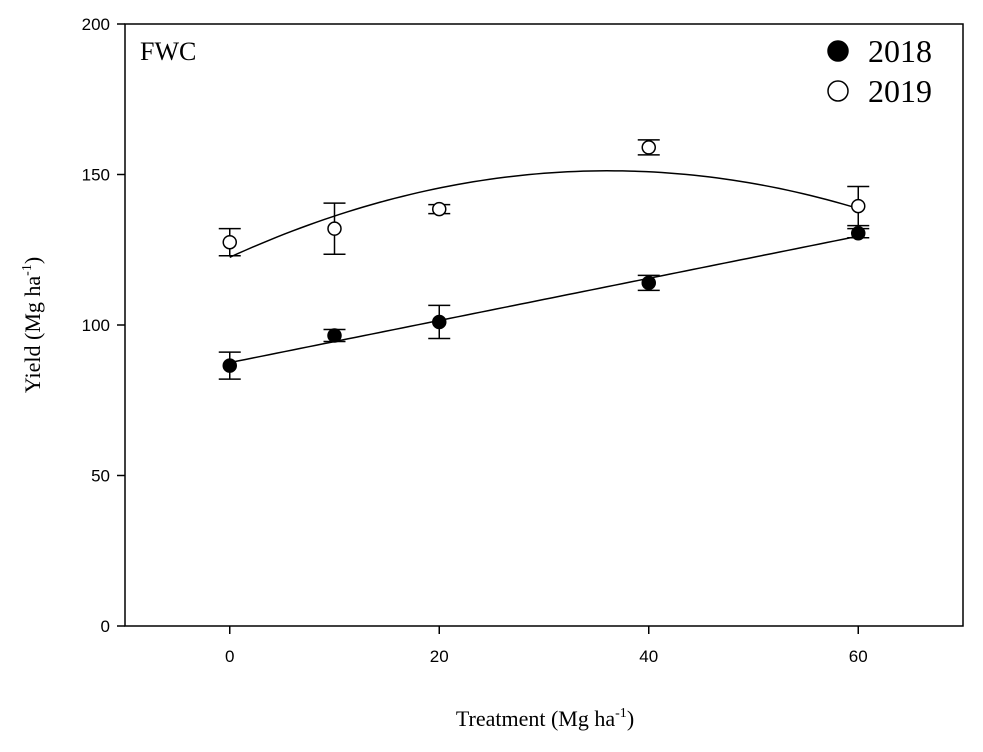 The height and width of the screenshot is (752, 983). I want to click on fit-line-2018, so click(544, 299).